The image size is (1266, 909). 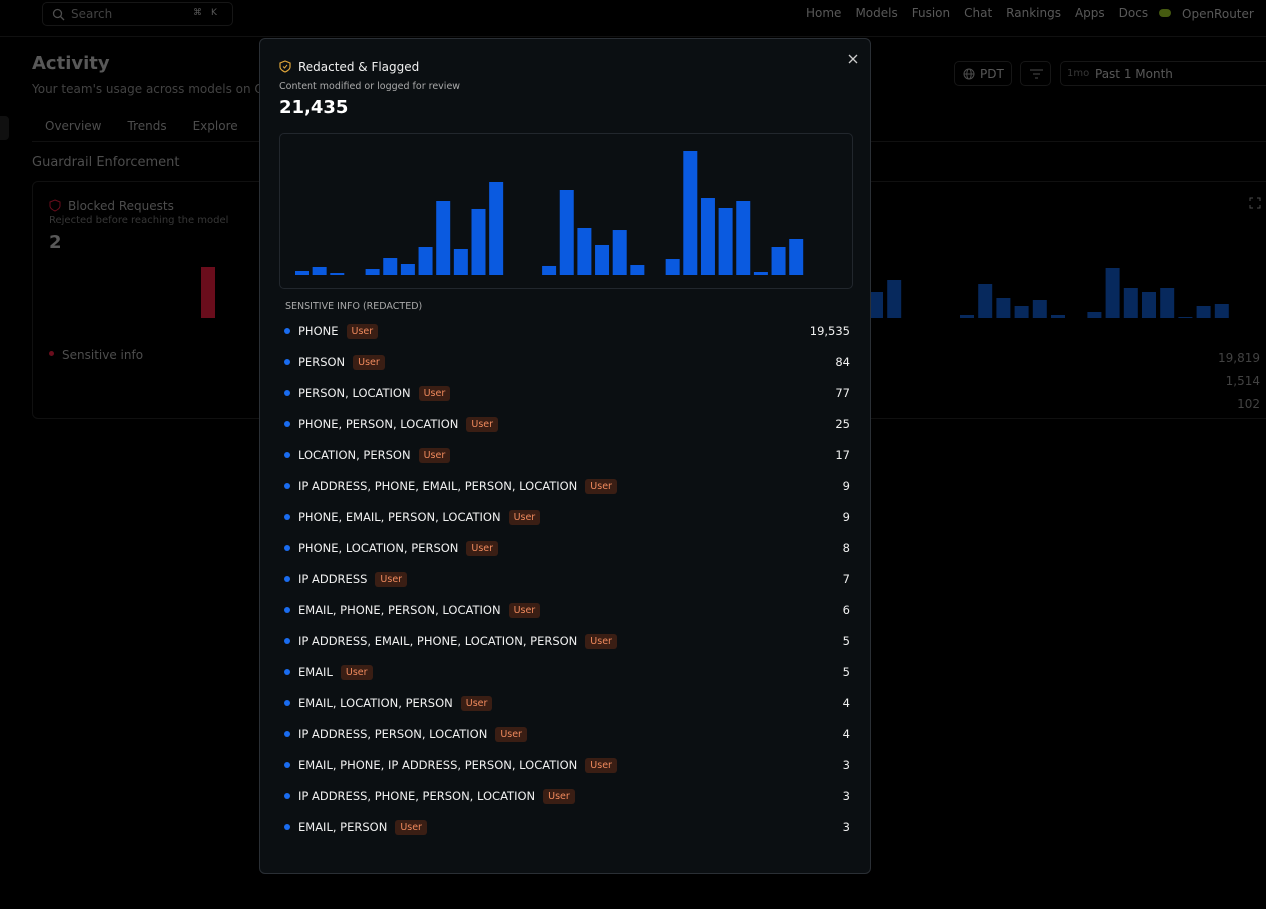 What do you see at coordinates (567, 579) in the screenshot?
I see `row: IP ADDRESS User 7` at bounding box center [567, 579].